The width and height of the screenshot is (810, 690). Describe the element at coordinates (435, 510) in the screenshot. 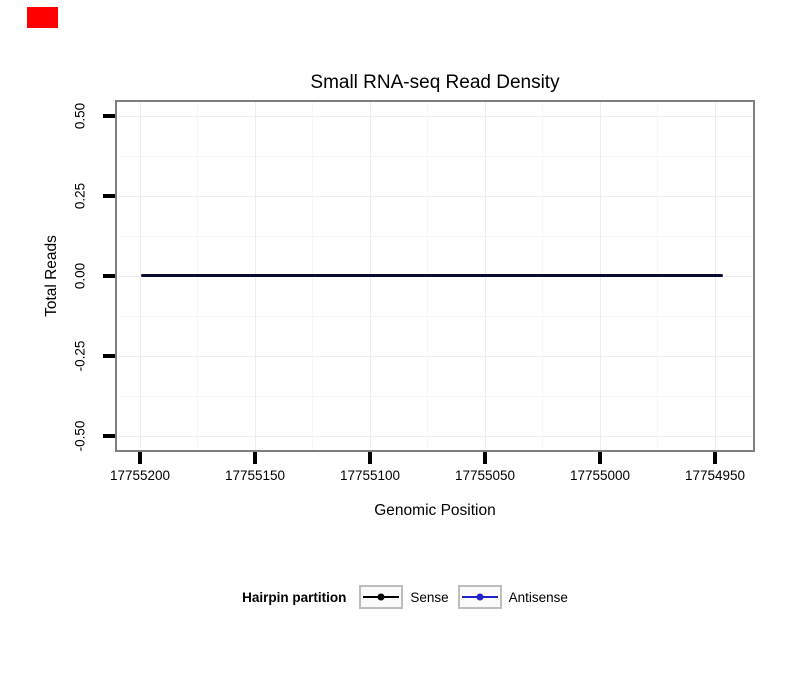

I see `x-axis-title: Genomic Position` at that location.